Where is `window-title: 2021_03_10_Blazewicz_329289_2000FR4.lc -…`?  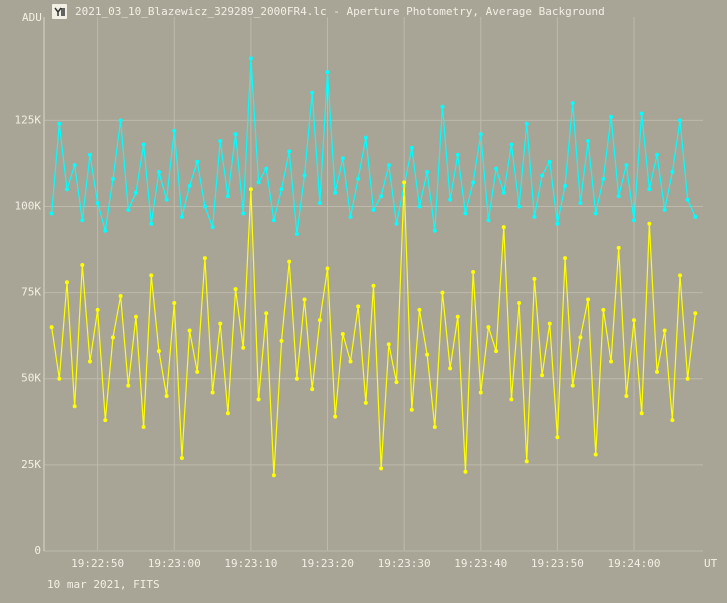
window-title: 2021_03_10_Blazewicz_329289_2000FR4.lc -… is located at coordinates (340, 11).